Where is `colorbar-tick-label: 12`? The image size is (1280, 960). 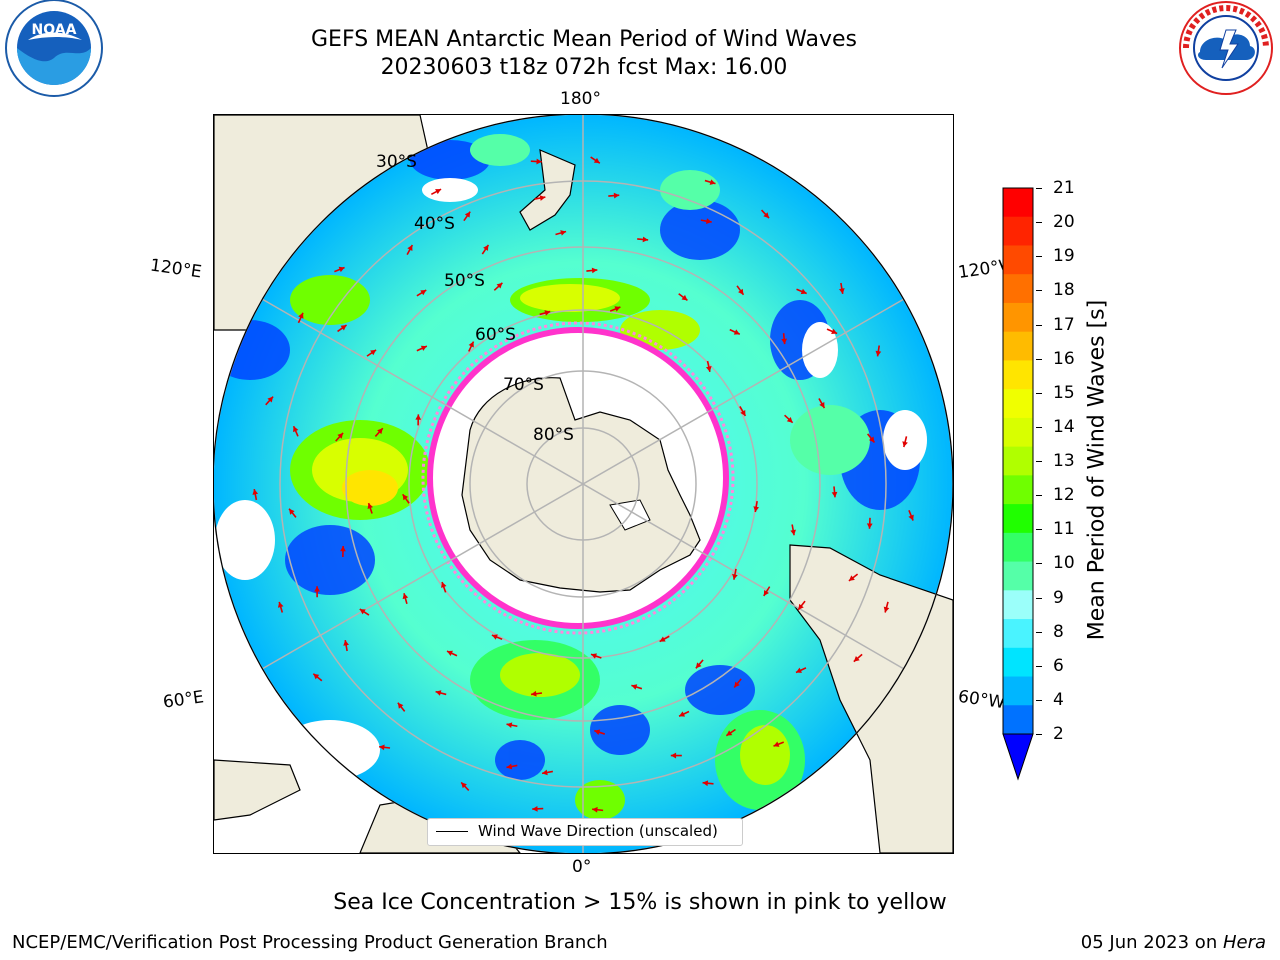 colorbar-tick-label: 12 is located at coordinates (1064, 495).